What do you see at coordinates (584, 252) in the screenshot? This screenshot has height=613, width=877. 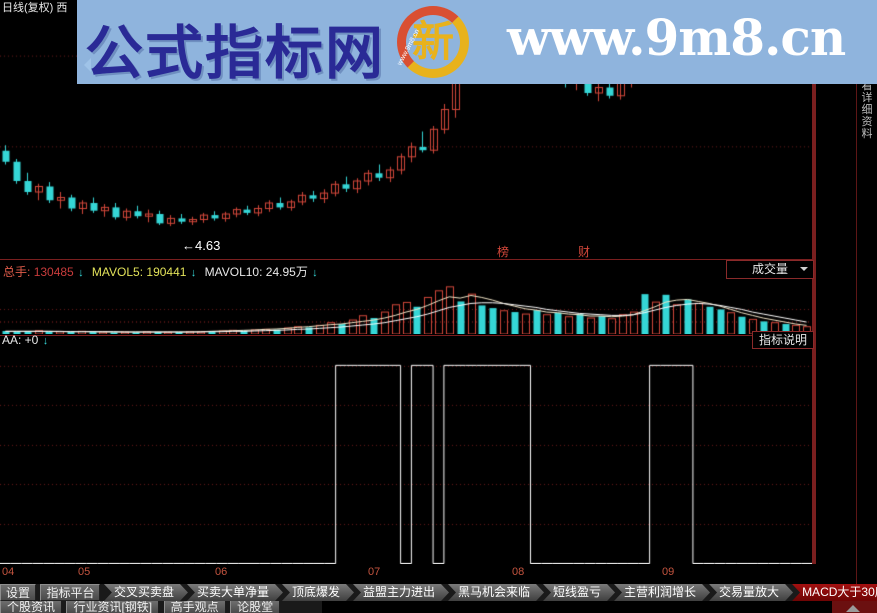 I see `chart-annotation-1: 财` at bounding box center [584, 252].